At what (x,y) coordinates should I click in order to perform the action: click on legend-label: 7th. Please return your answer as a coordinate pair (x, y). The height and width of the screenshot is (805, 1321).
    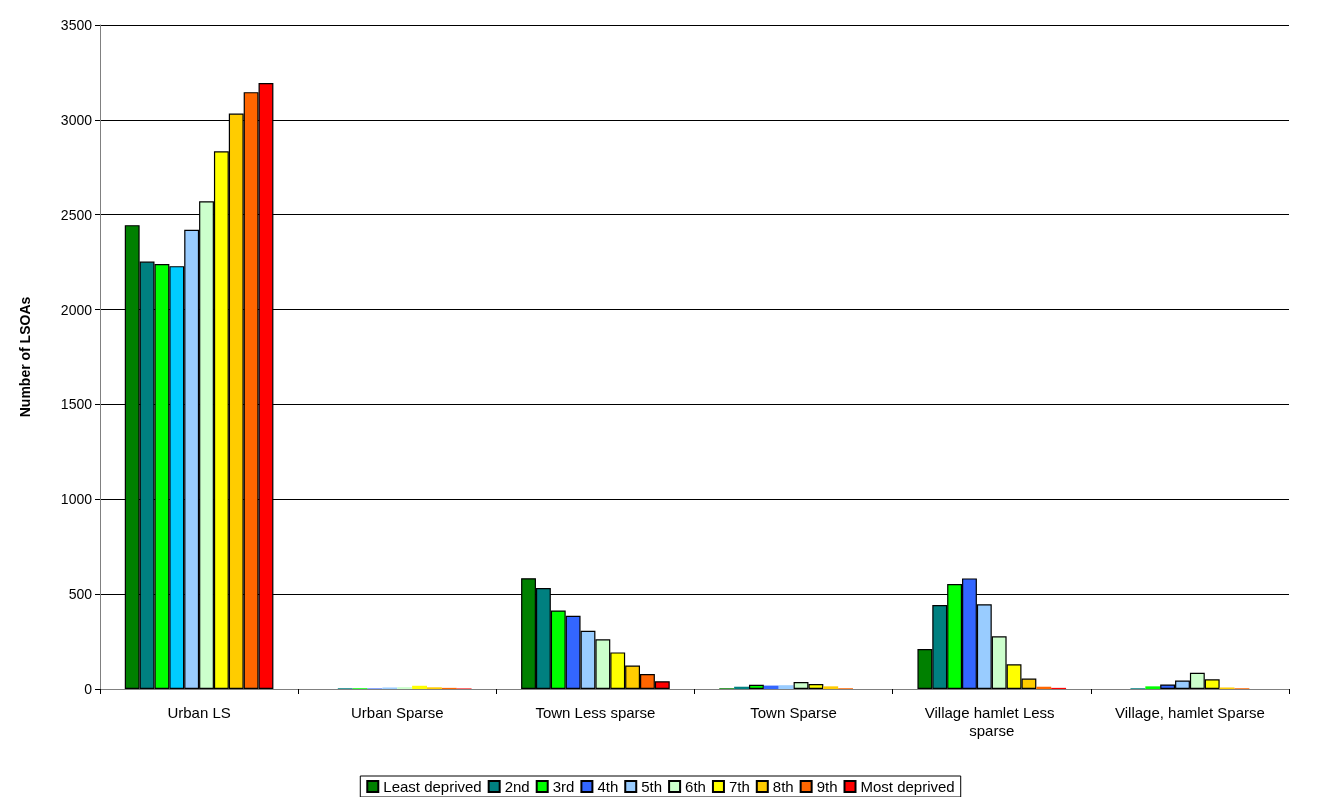
    Looking at the image, I should click on (739, 786).